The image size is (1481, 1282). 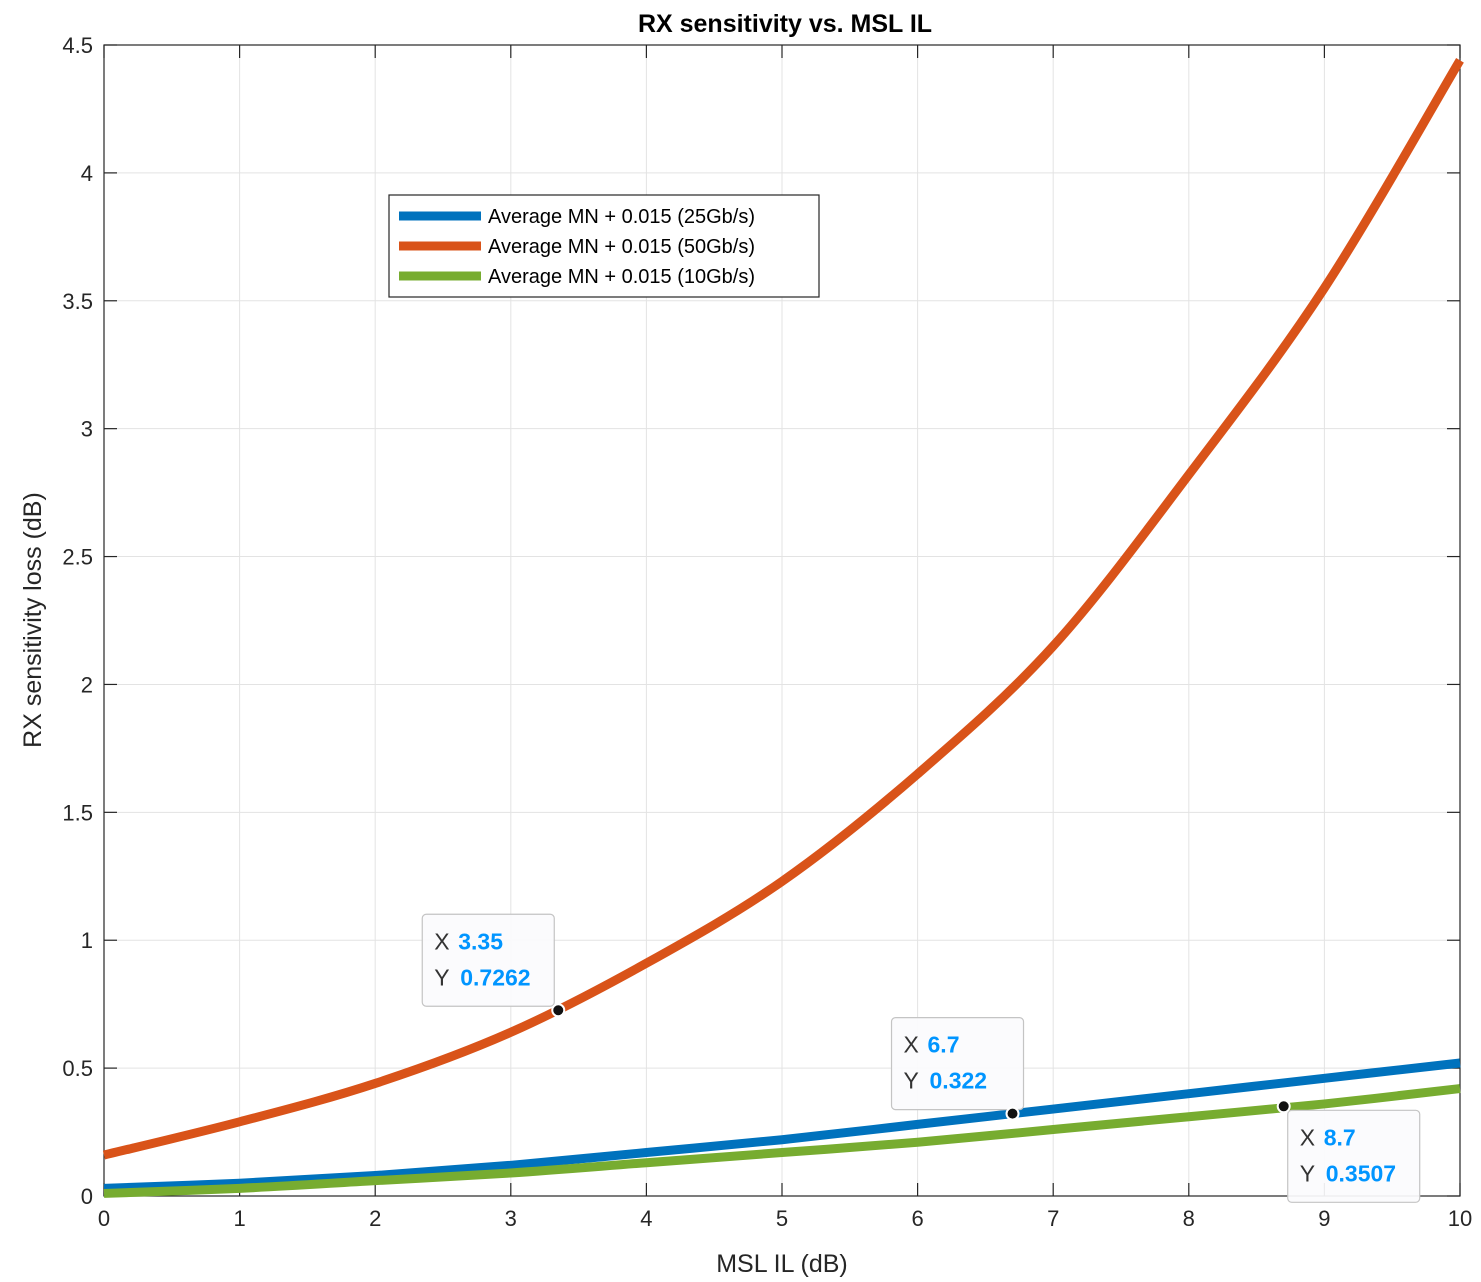 What do you see at coordinates (1189, 1218) in the screenshot?
I see `x-tick-label: 8` at bounding box center [1189, 1218].